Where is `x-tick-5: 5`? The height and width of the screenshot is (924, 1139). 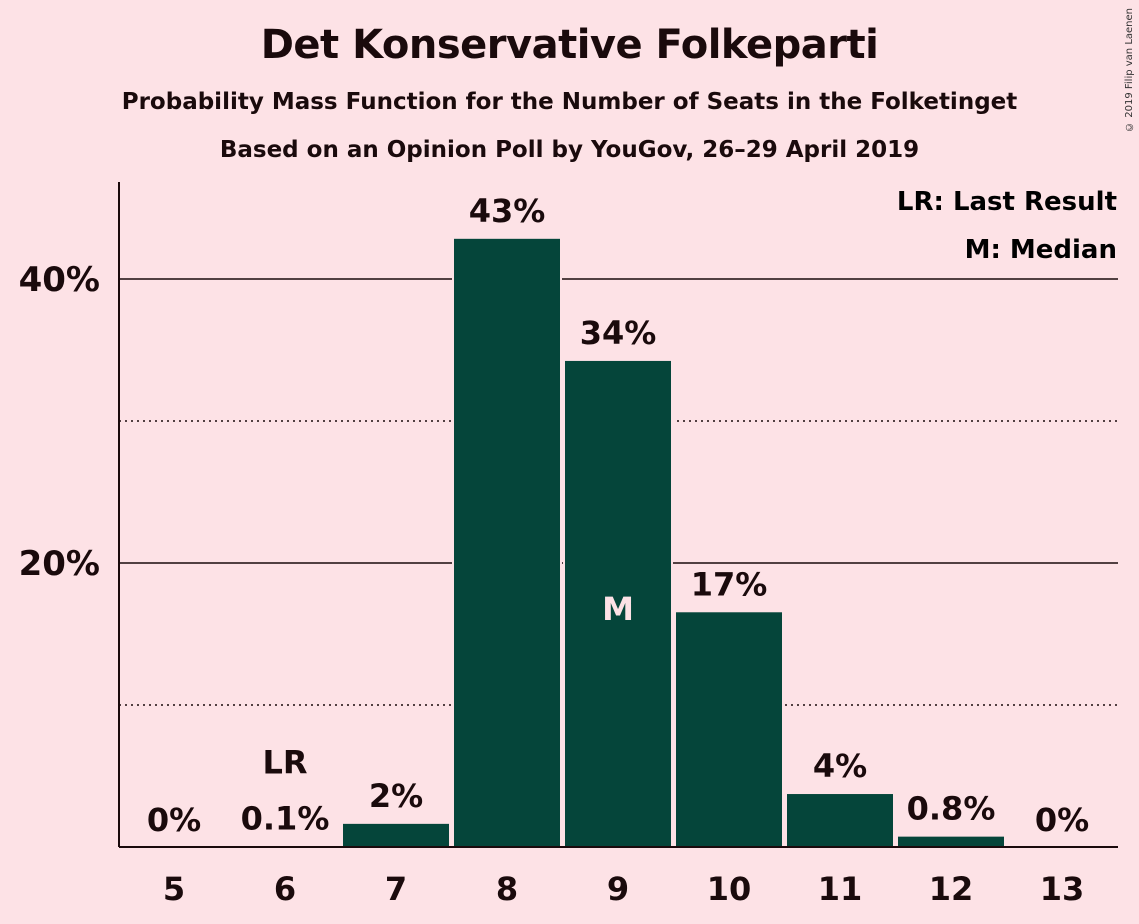
x-tick-5: 5 is located at coordinates (174, 889).